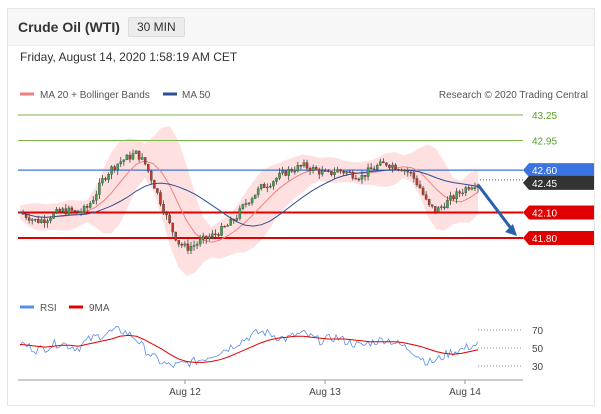 This screenshot has height=414, width=601. What do you see at coordinates (249, 348) in the screenshot?
I see `rsi-ma-line` at bounding box center [249, 348].